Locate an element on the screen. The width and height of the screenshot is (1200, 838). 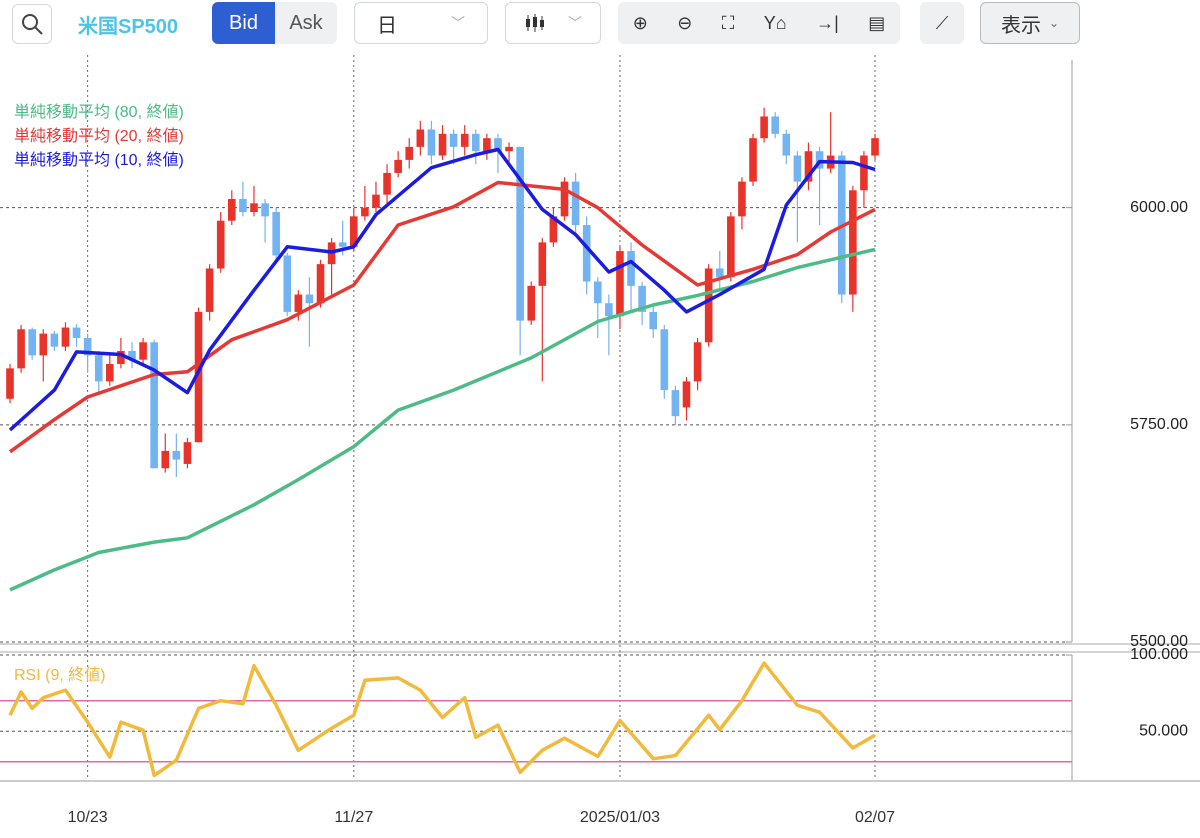
bid-button: Bid is located at coordinates (243, 23).